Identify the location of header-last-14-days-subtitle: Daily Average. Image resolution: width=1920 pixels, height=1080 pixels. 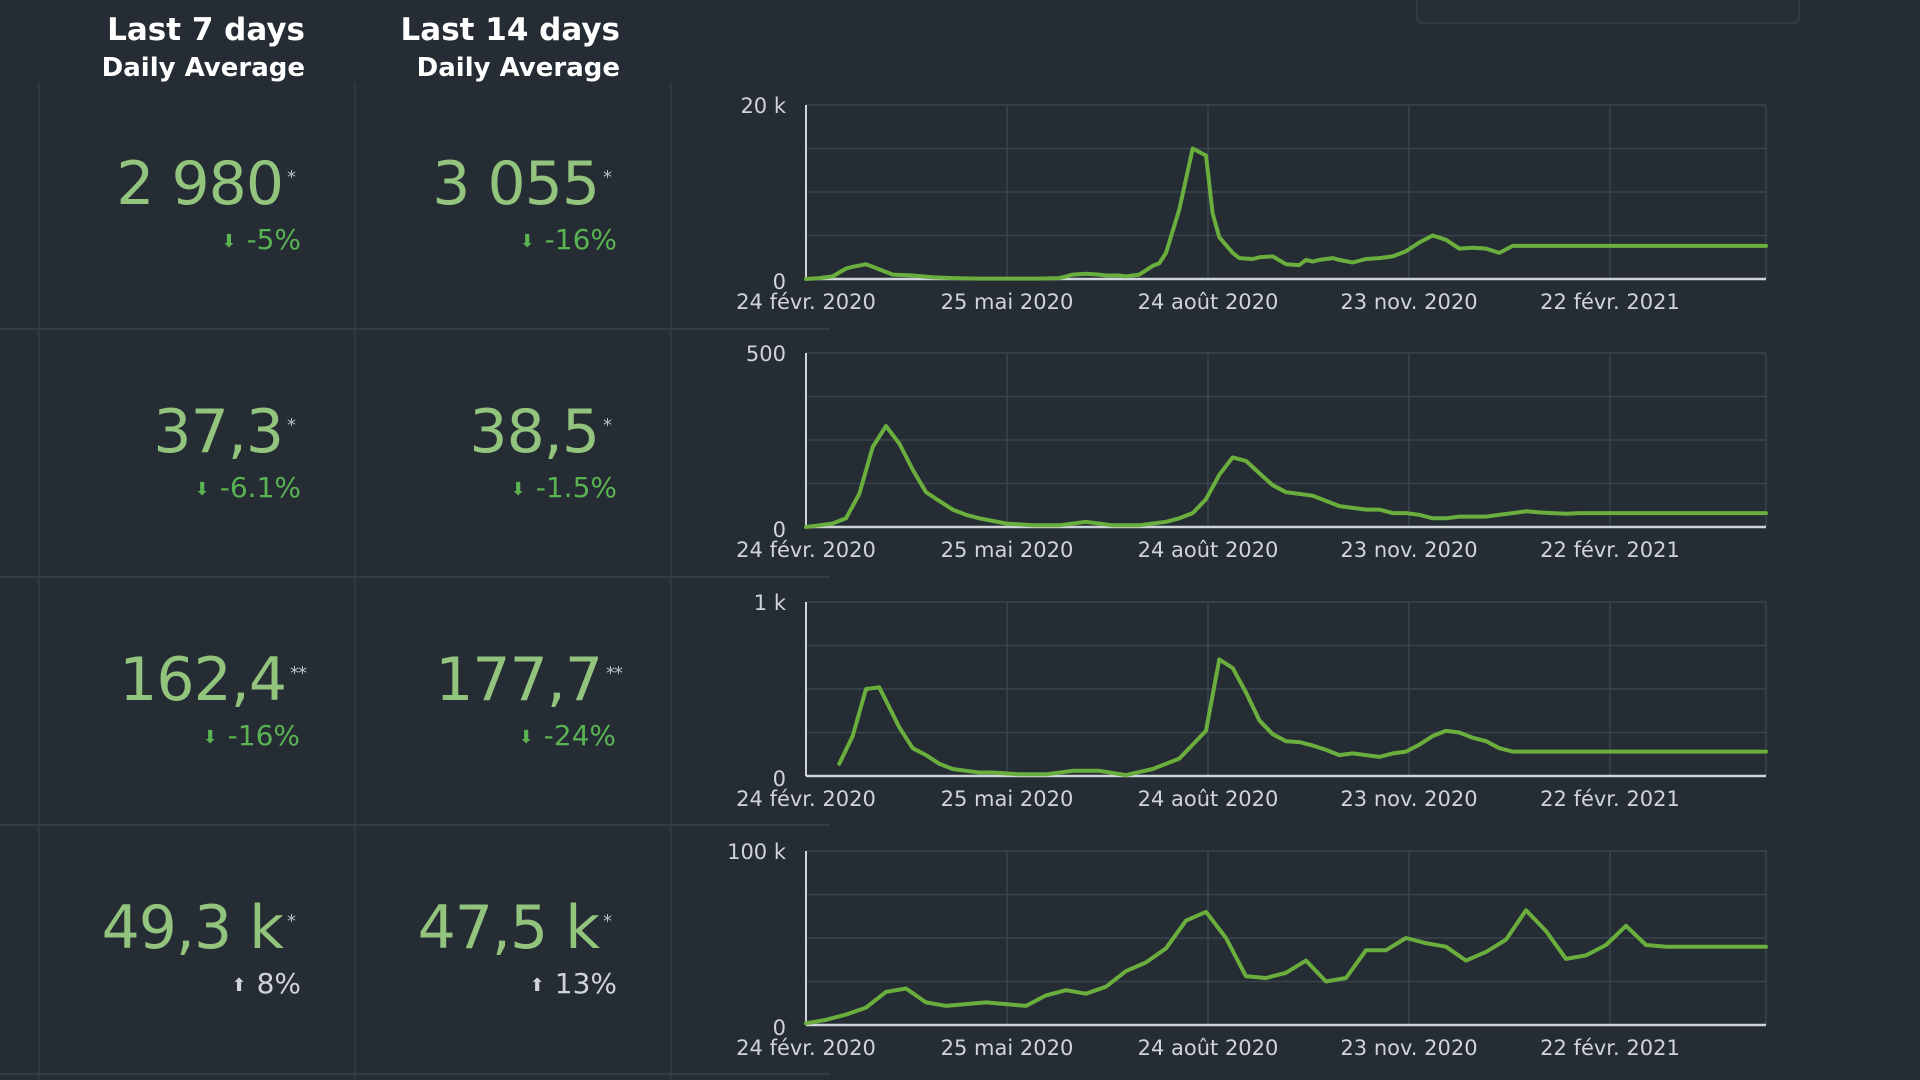
(518, 68).